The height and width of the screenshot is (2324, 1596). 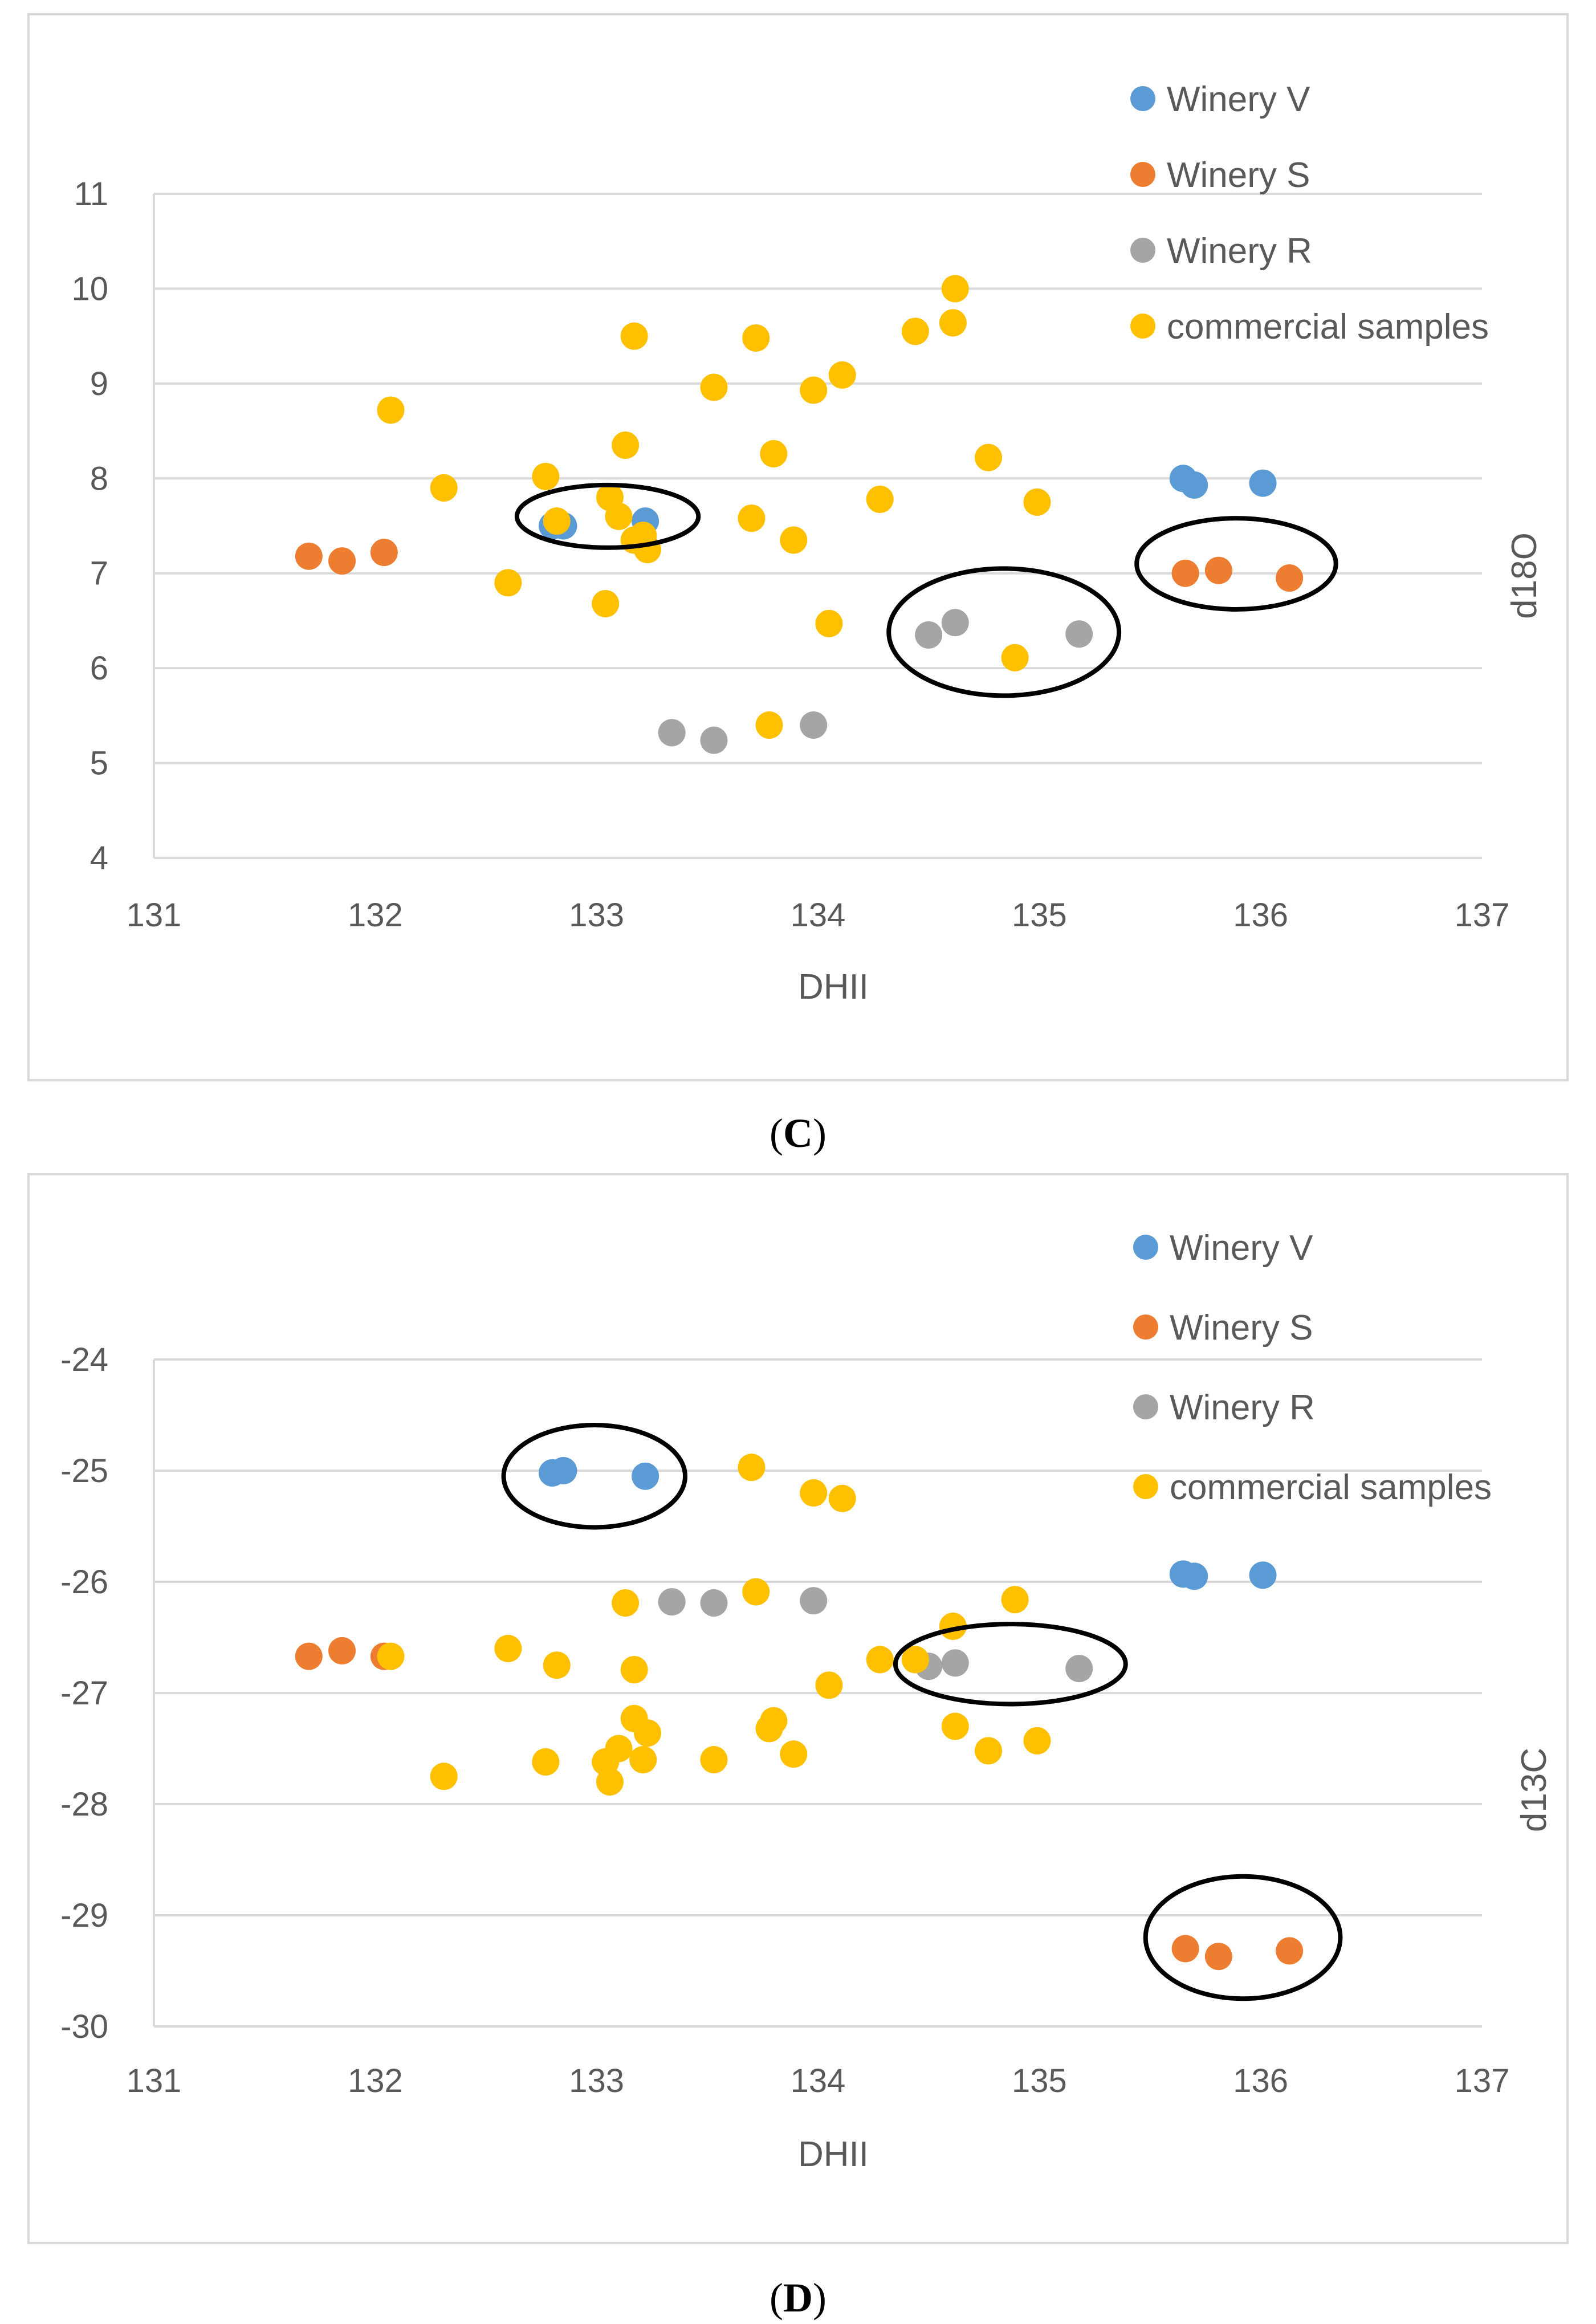 I want to click on y-axis-label: d18O, so click(x=1524, y=575).